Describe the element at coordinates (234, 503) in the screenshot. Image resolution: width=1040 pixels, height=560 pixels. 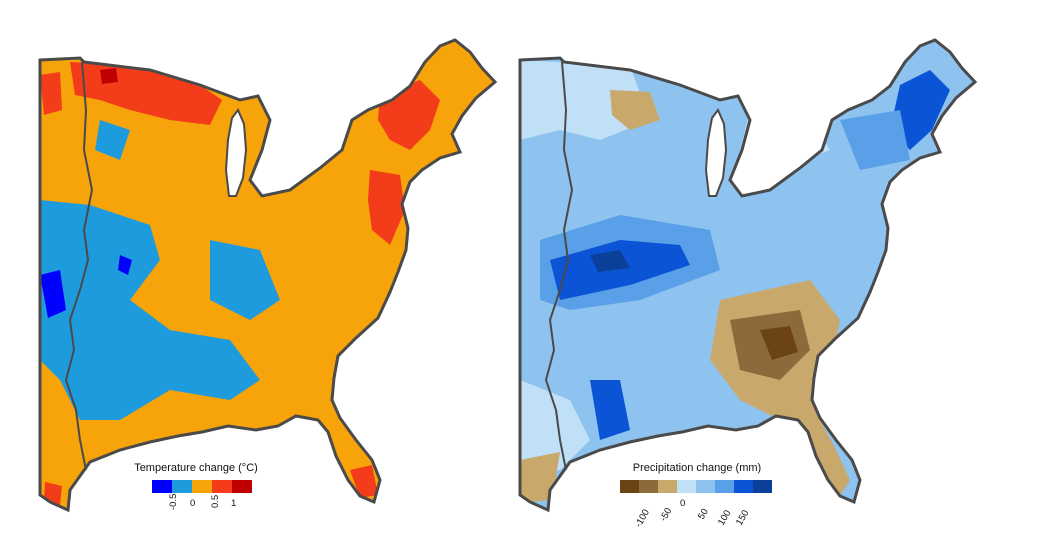
I see `temperature-tick-label: 1` at that location.